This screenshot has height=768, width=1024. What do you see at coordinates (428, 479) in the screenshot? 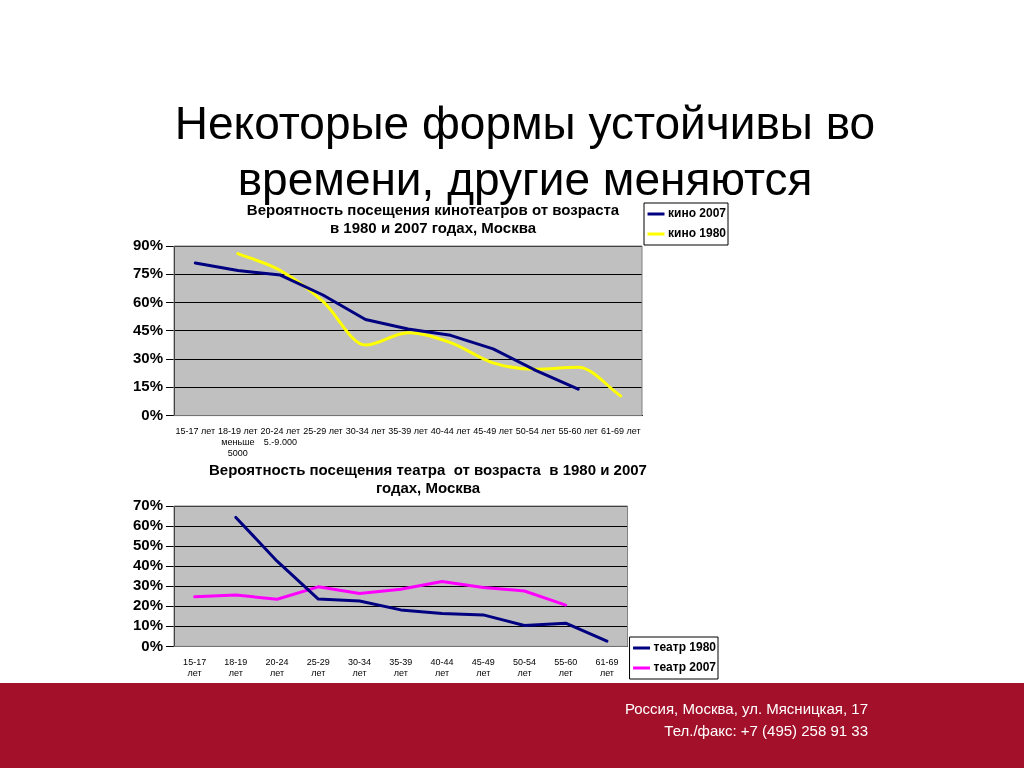
I see `chart-title: Вероятность посещения театра от возраста в 1980 и 2007 годах, Москва` at bounding box center [428, 479].